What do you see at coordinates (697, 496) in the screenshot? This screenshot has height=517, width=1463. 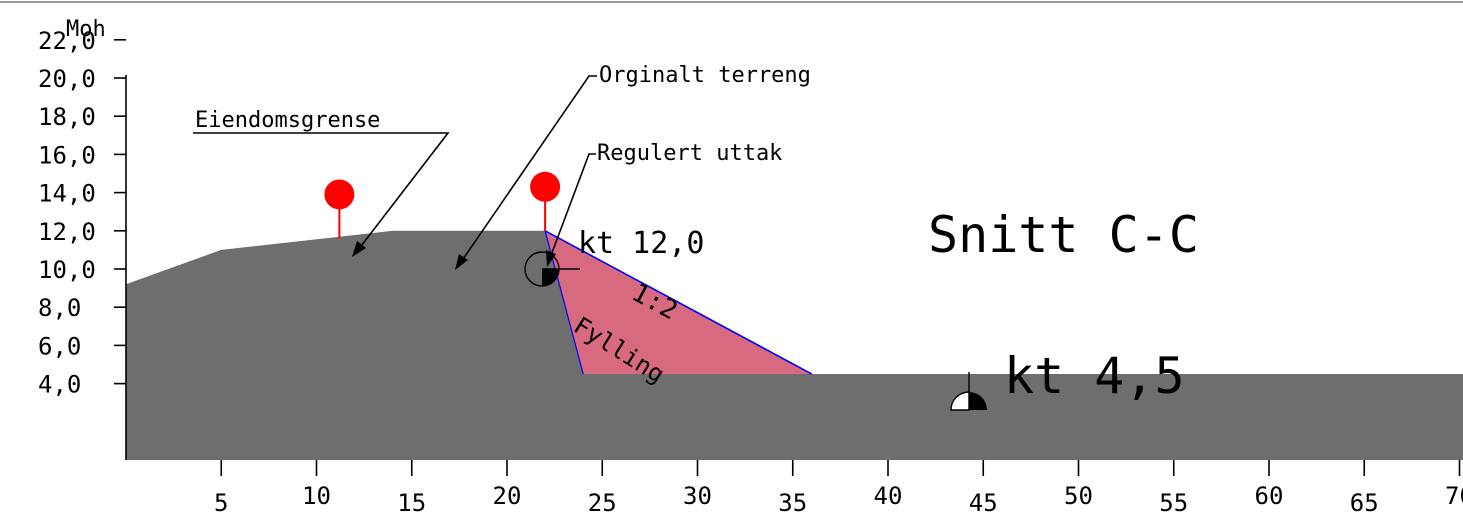 I see `x-tick-label: 30` at bounding box center [697, 496].